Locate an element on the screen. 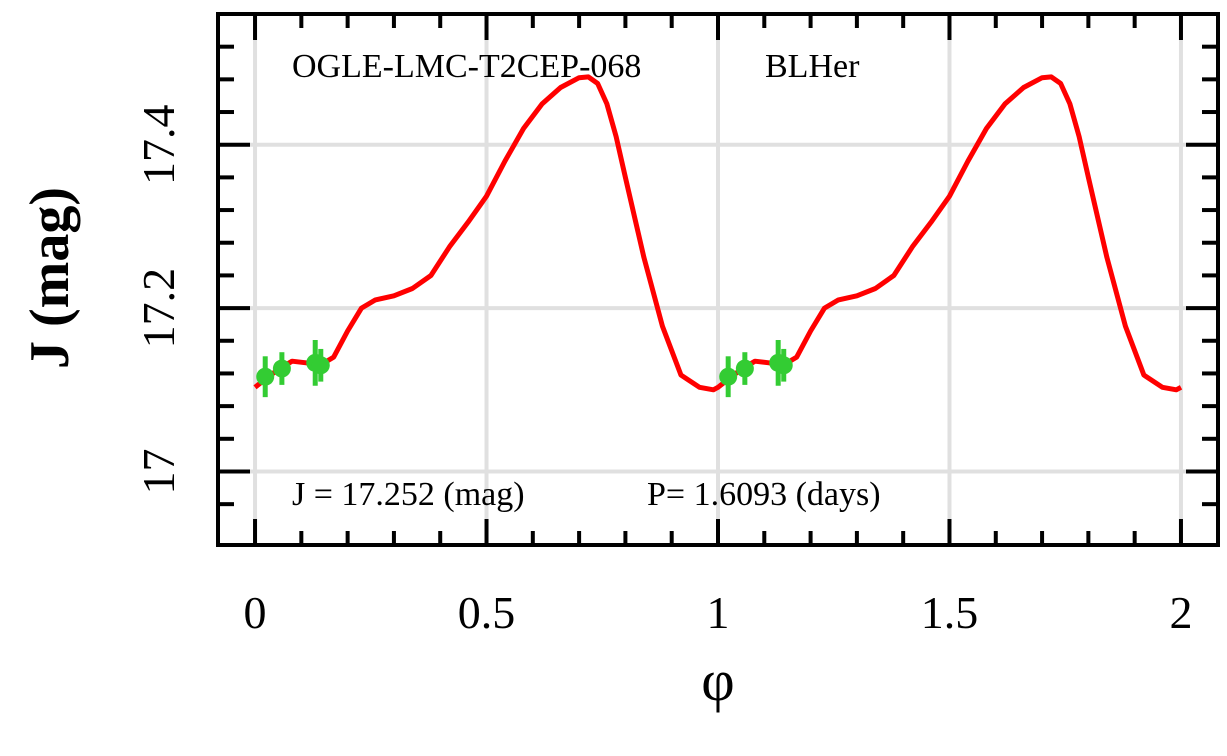 This screenshot has height=756, width=1227. period-annotation: P= 1.6093 (days) is located at coordinates (764, 494).